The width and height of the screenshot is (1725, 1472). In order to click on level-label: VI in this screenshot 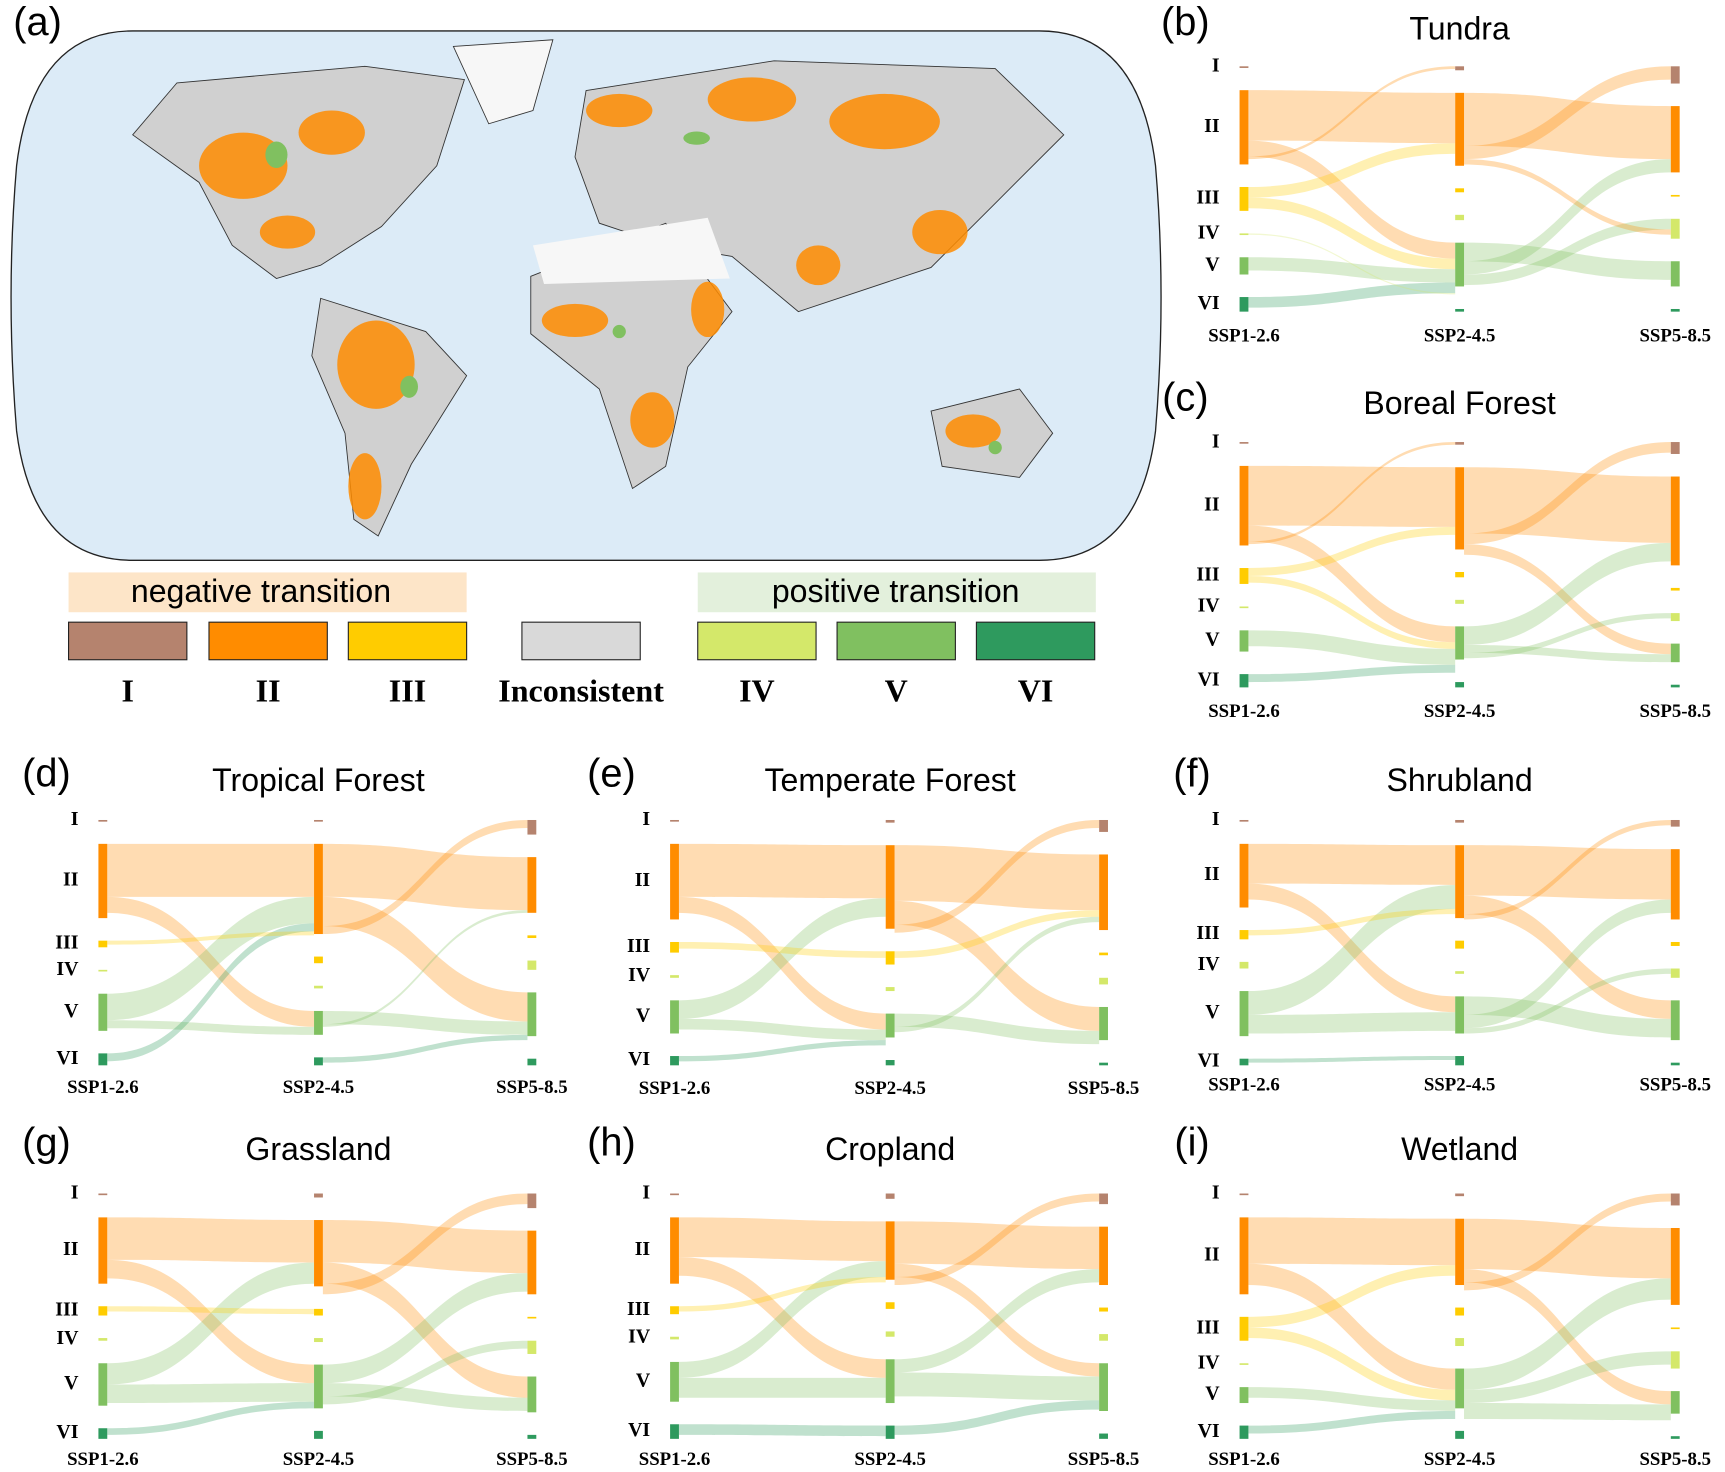, I will do `click(67, 1058)`.